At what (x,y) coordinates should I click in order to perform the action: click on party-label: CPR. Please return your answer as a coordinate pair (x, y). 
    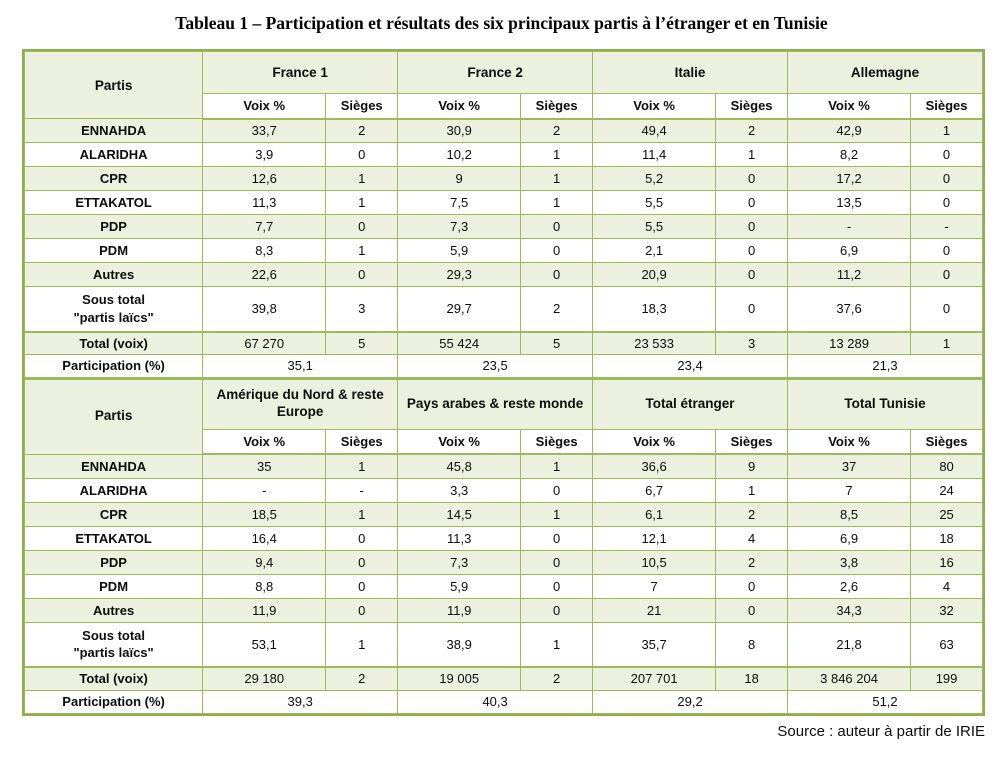
    Looking at the image, I should click on (113, 514).